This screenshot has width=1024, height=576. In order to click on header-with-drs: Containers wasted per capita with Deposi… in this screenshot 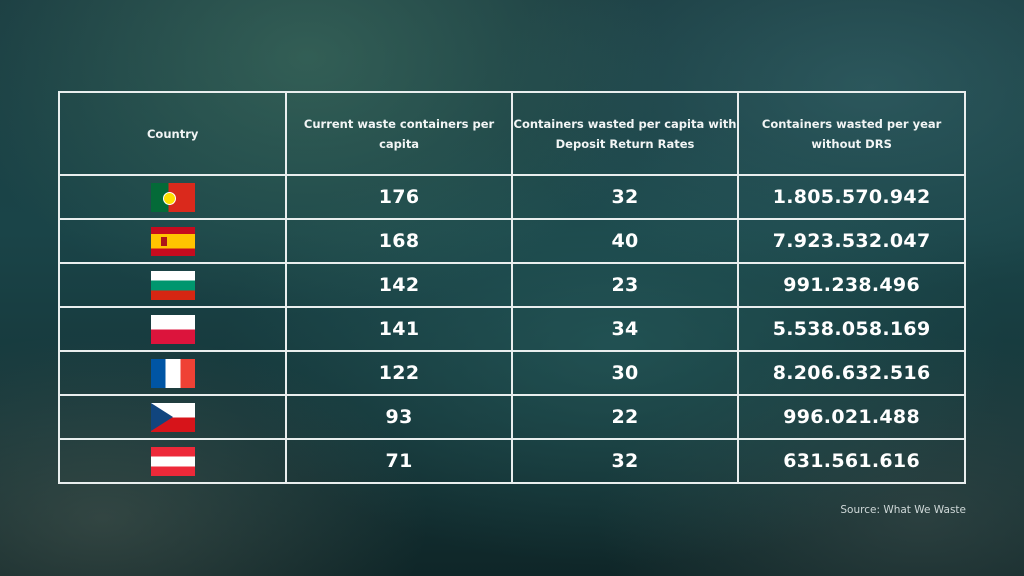, I will do `click(625, 133)`.